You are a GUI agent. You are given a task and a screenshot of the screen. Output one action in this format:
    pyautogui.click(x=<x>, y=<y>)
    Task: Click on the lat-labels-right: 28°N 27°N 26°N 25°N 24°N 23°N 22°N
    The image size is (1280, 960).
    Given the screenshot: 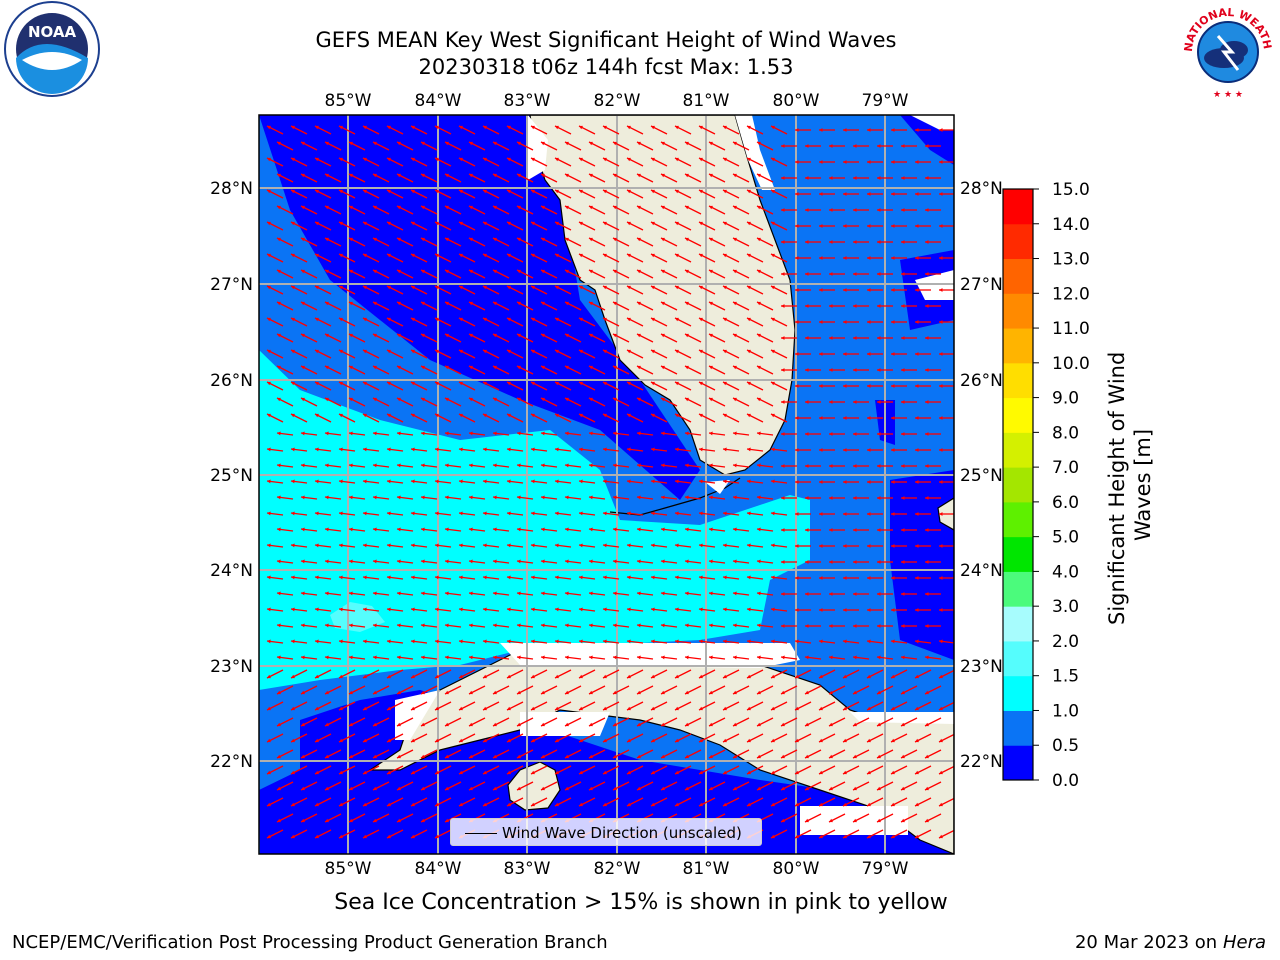 What is the action you would take?
    pyautogui.click(x=981, y=475)
    